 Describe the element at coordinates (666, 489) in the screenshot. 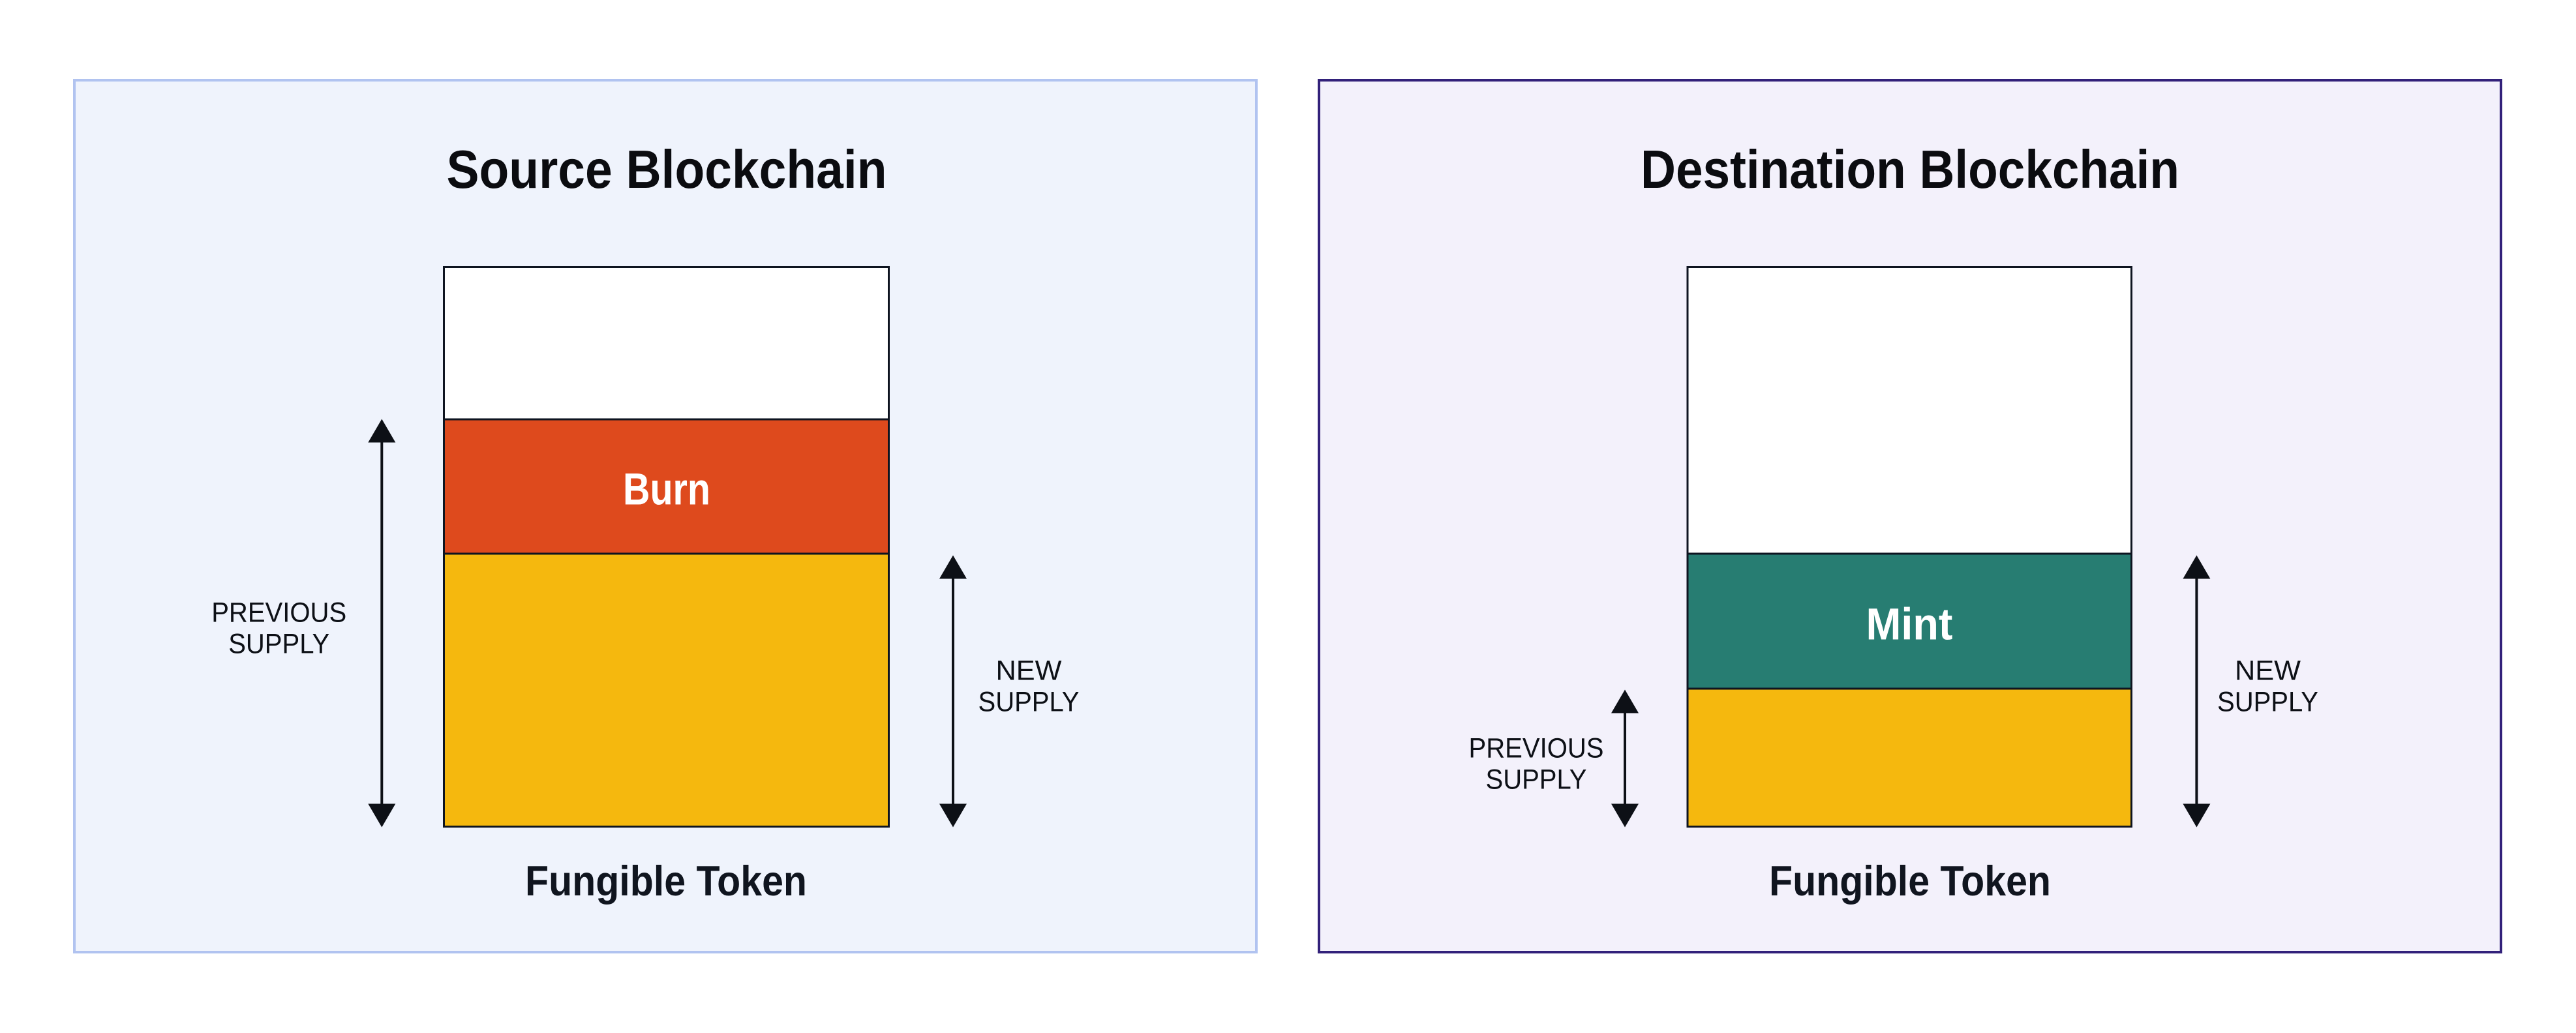

I see `svg-text: Burn` at that location.